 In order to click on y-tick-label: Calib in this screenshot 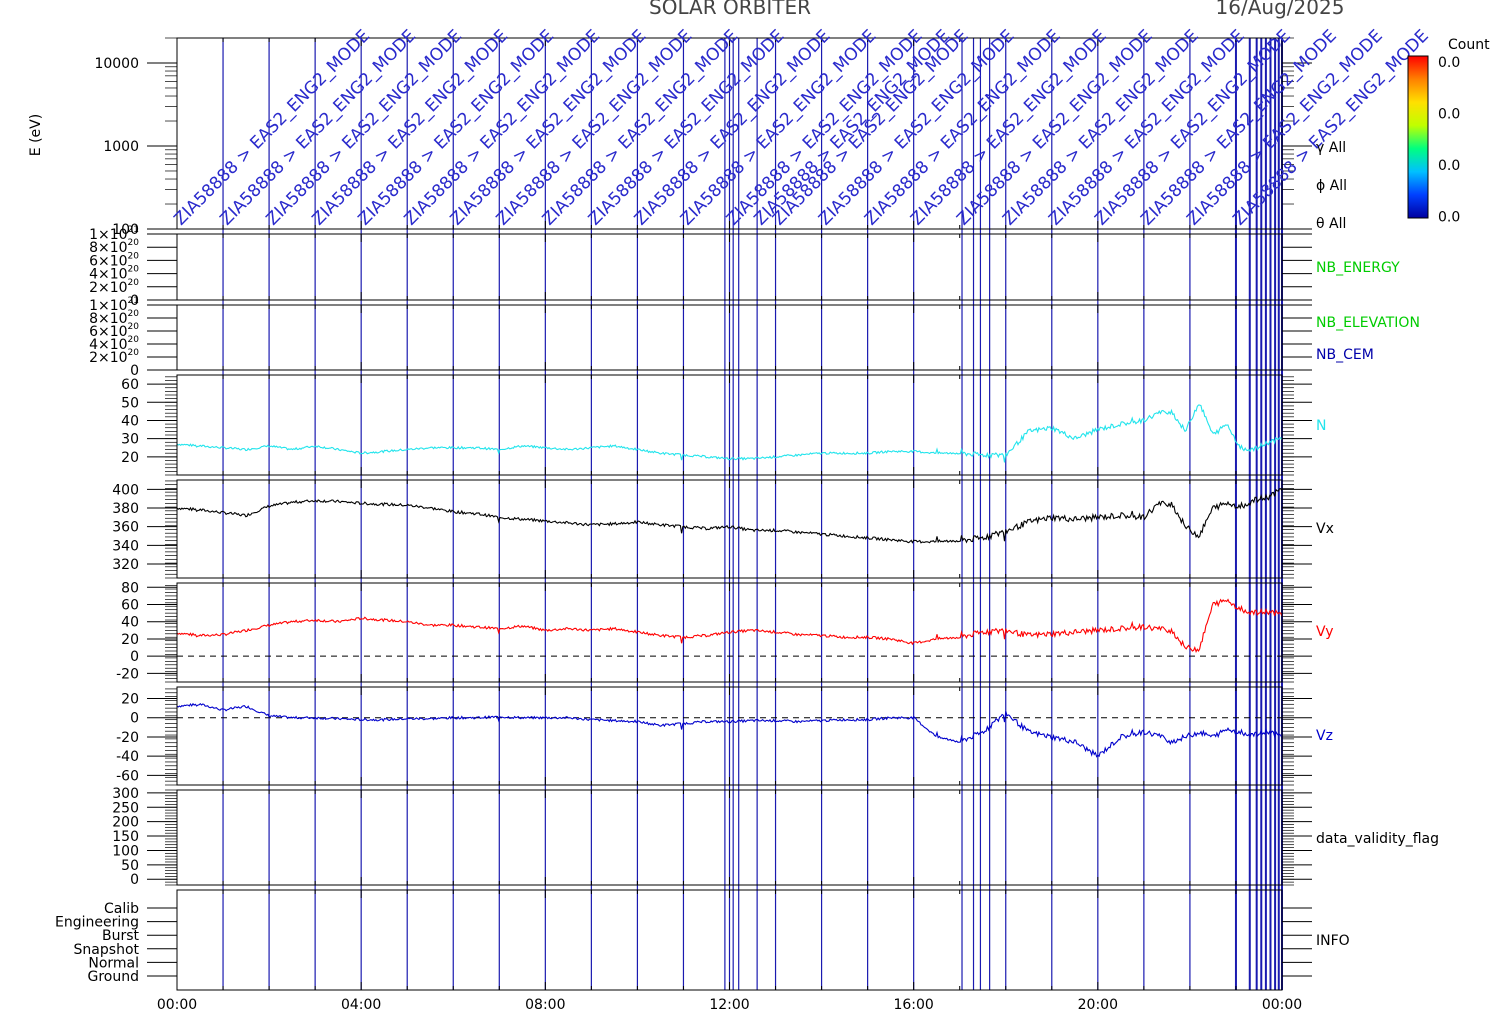, I will do `click(121, 909)`.